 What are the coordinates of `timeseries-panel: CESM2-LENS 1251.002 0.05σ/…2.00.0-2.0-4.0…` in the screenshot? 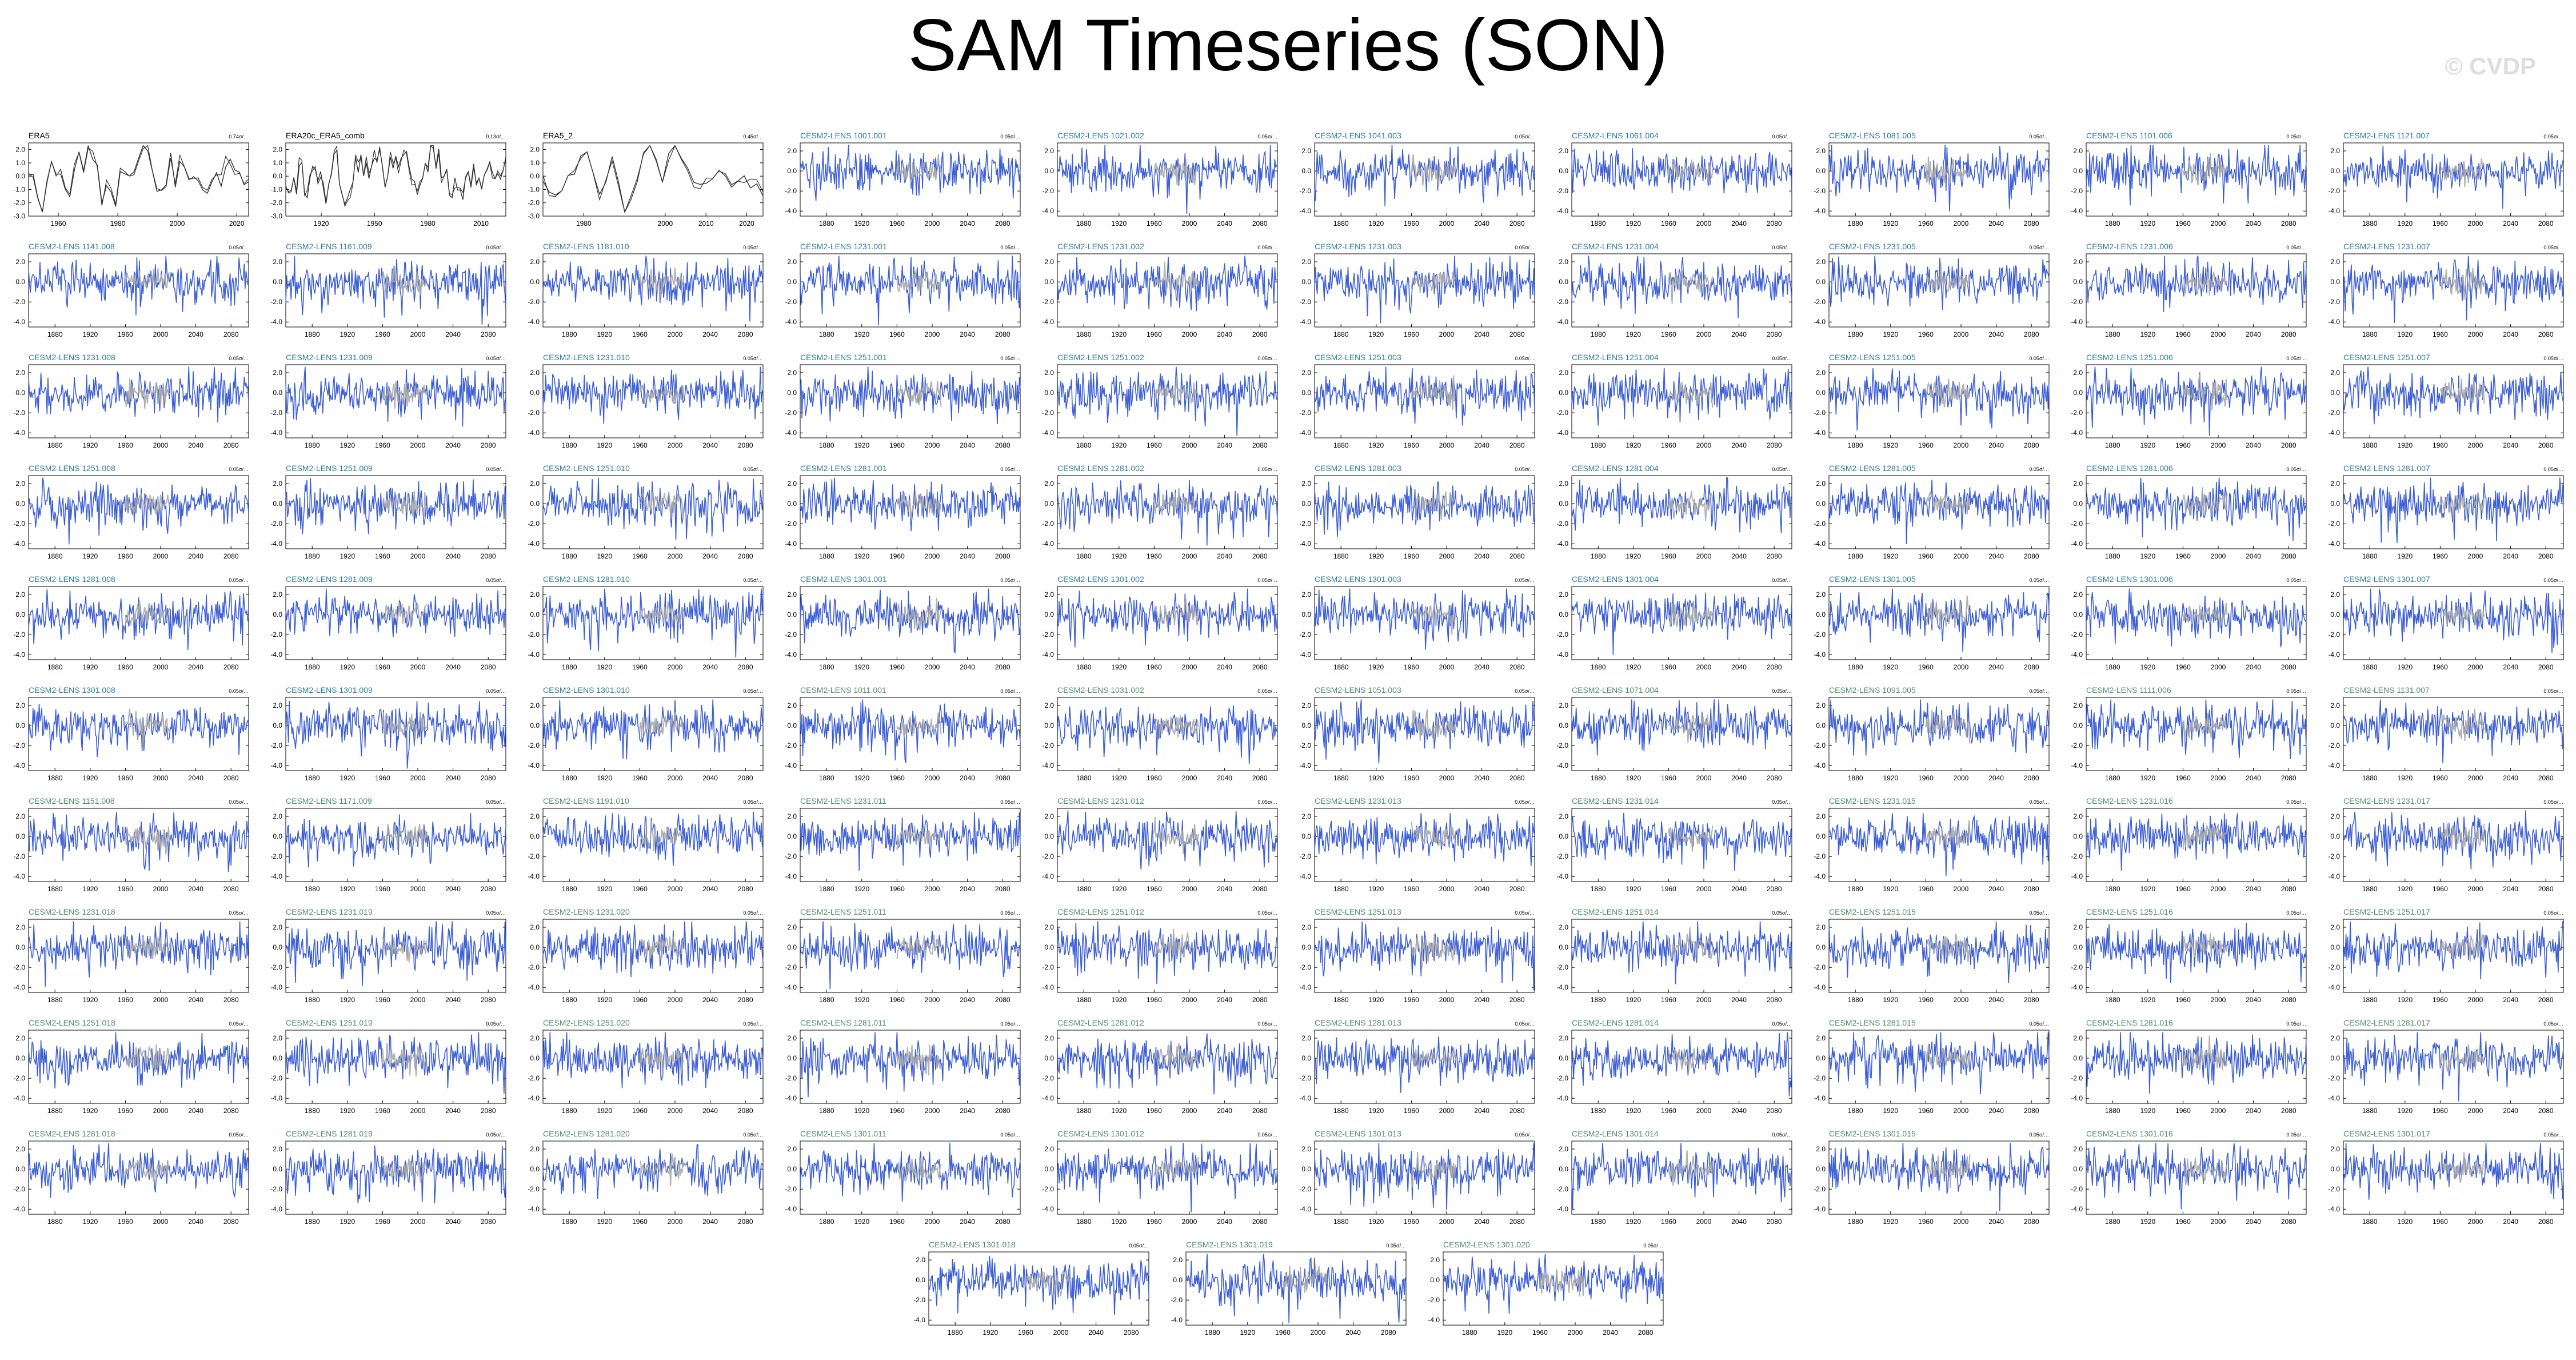 It's located at (1160, 401).